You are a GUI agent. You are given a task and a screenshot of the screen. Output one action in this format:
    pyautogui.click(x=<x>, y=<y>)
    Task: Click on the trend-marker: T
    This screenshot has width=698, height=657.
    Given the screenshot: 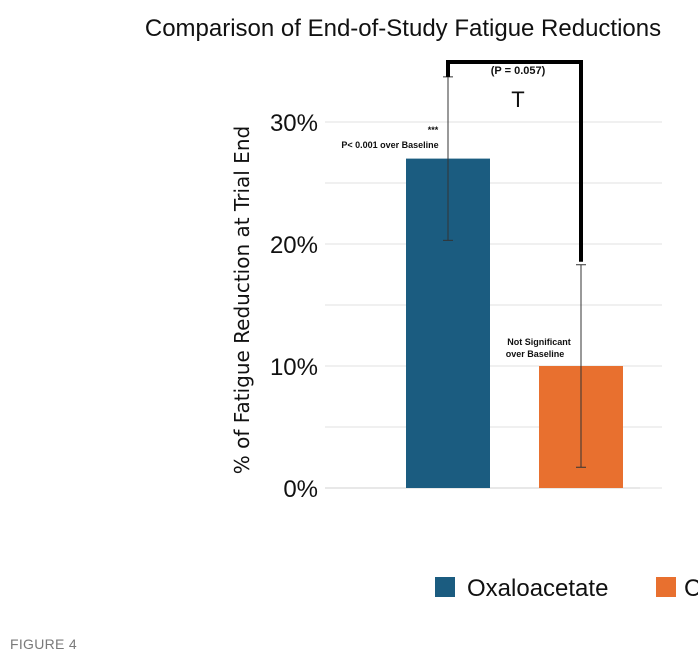 What is the action you would take?
    pyautogui.click(x=517, y=99)
    